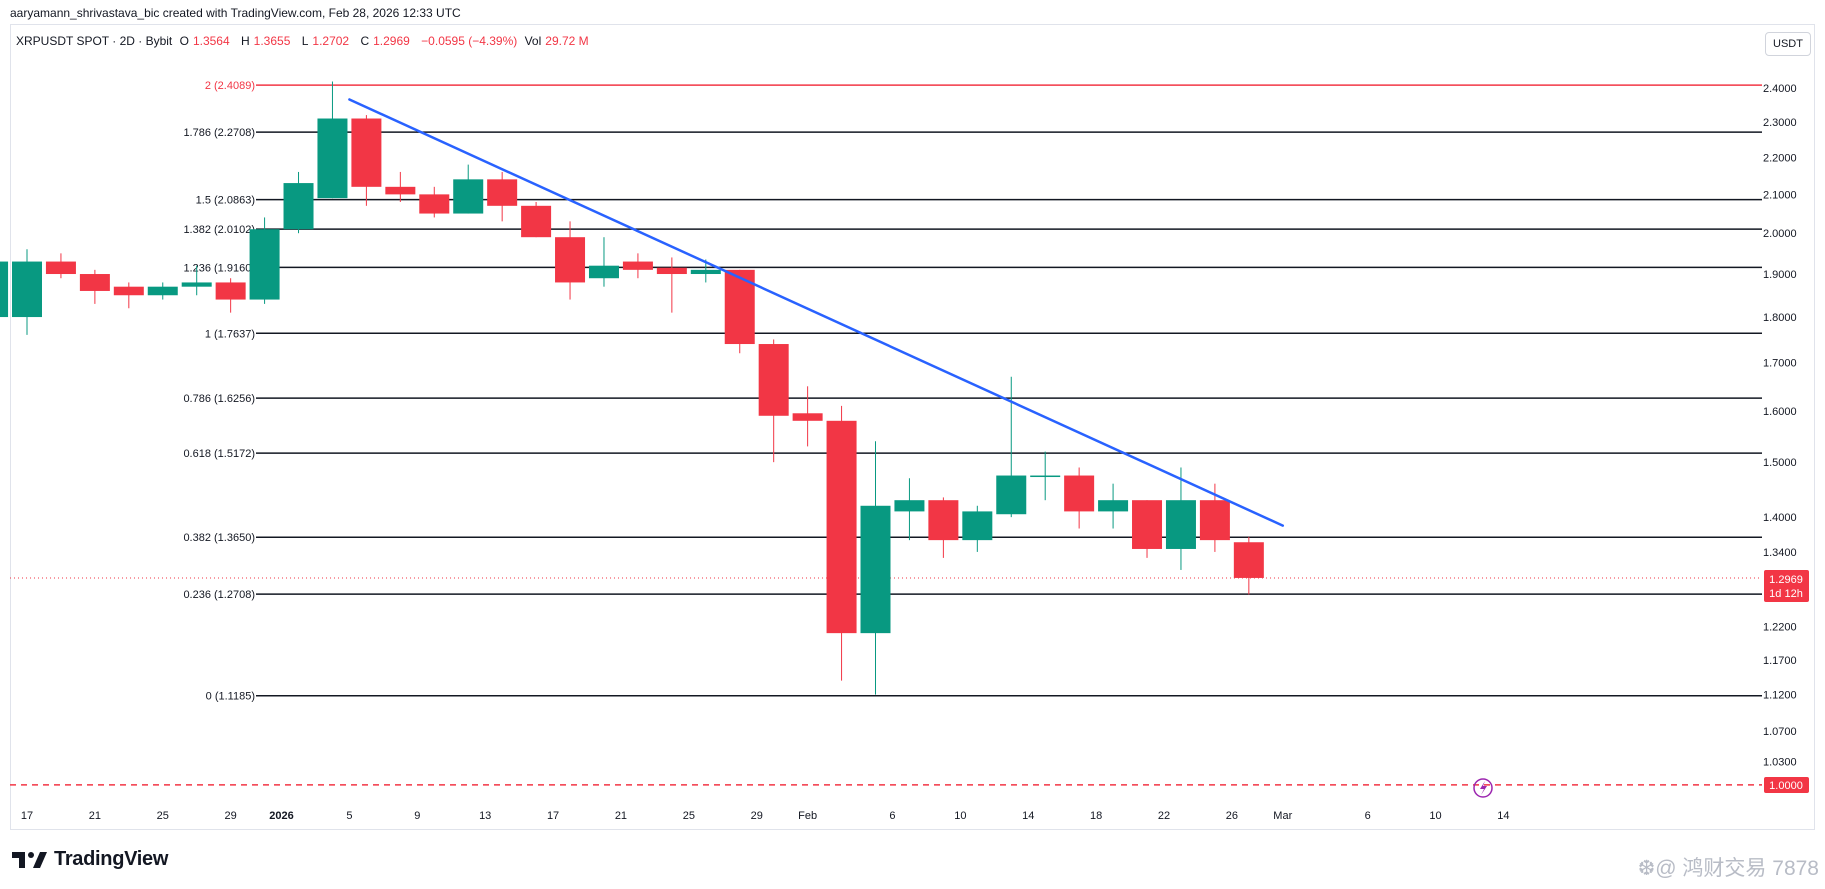  I want to click on tradingview-wordmark: TradingView, so click(111, 859).